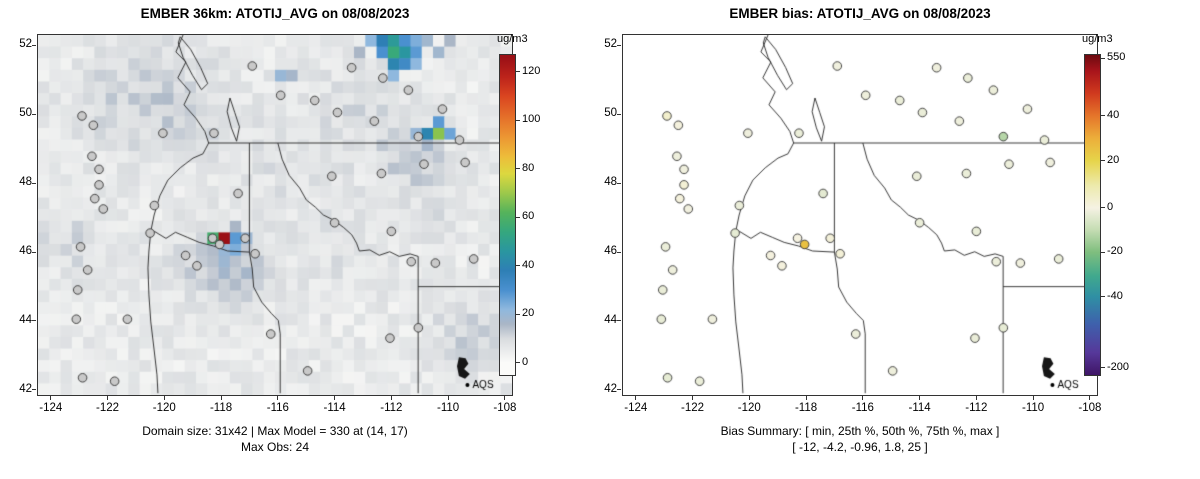  I want to click on colorbar-tick-label: 80, so click(528, 167).